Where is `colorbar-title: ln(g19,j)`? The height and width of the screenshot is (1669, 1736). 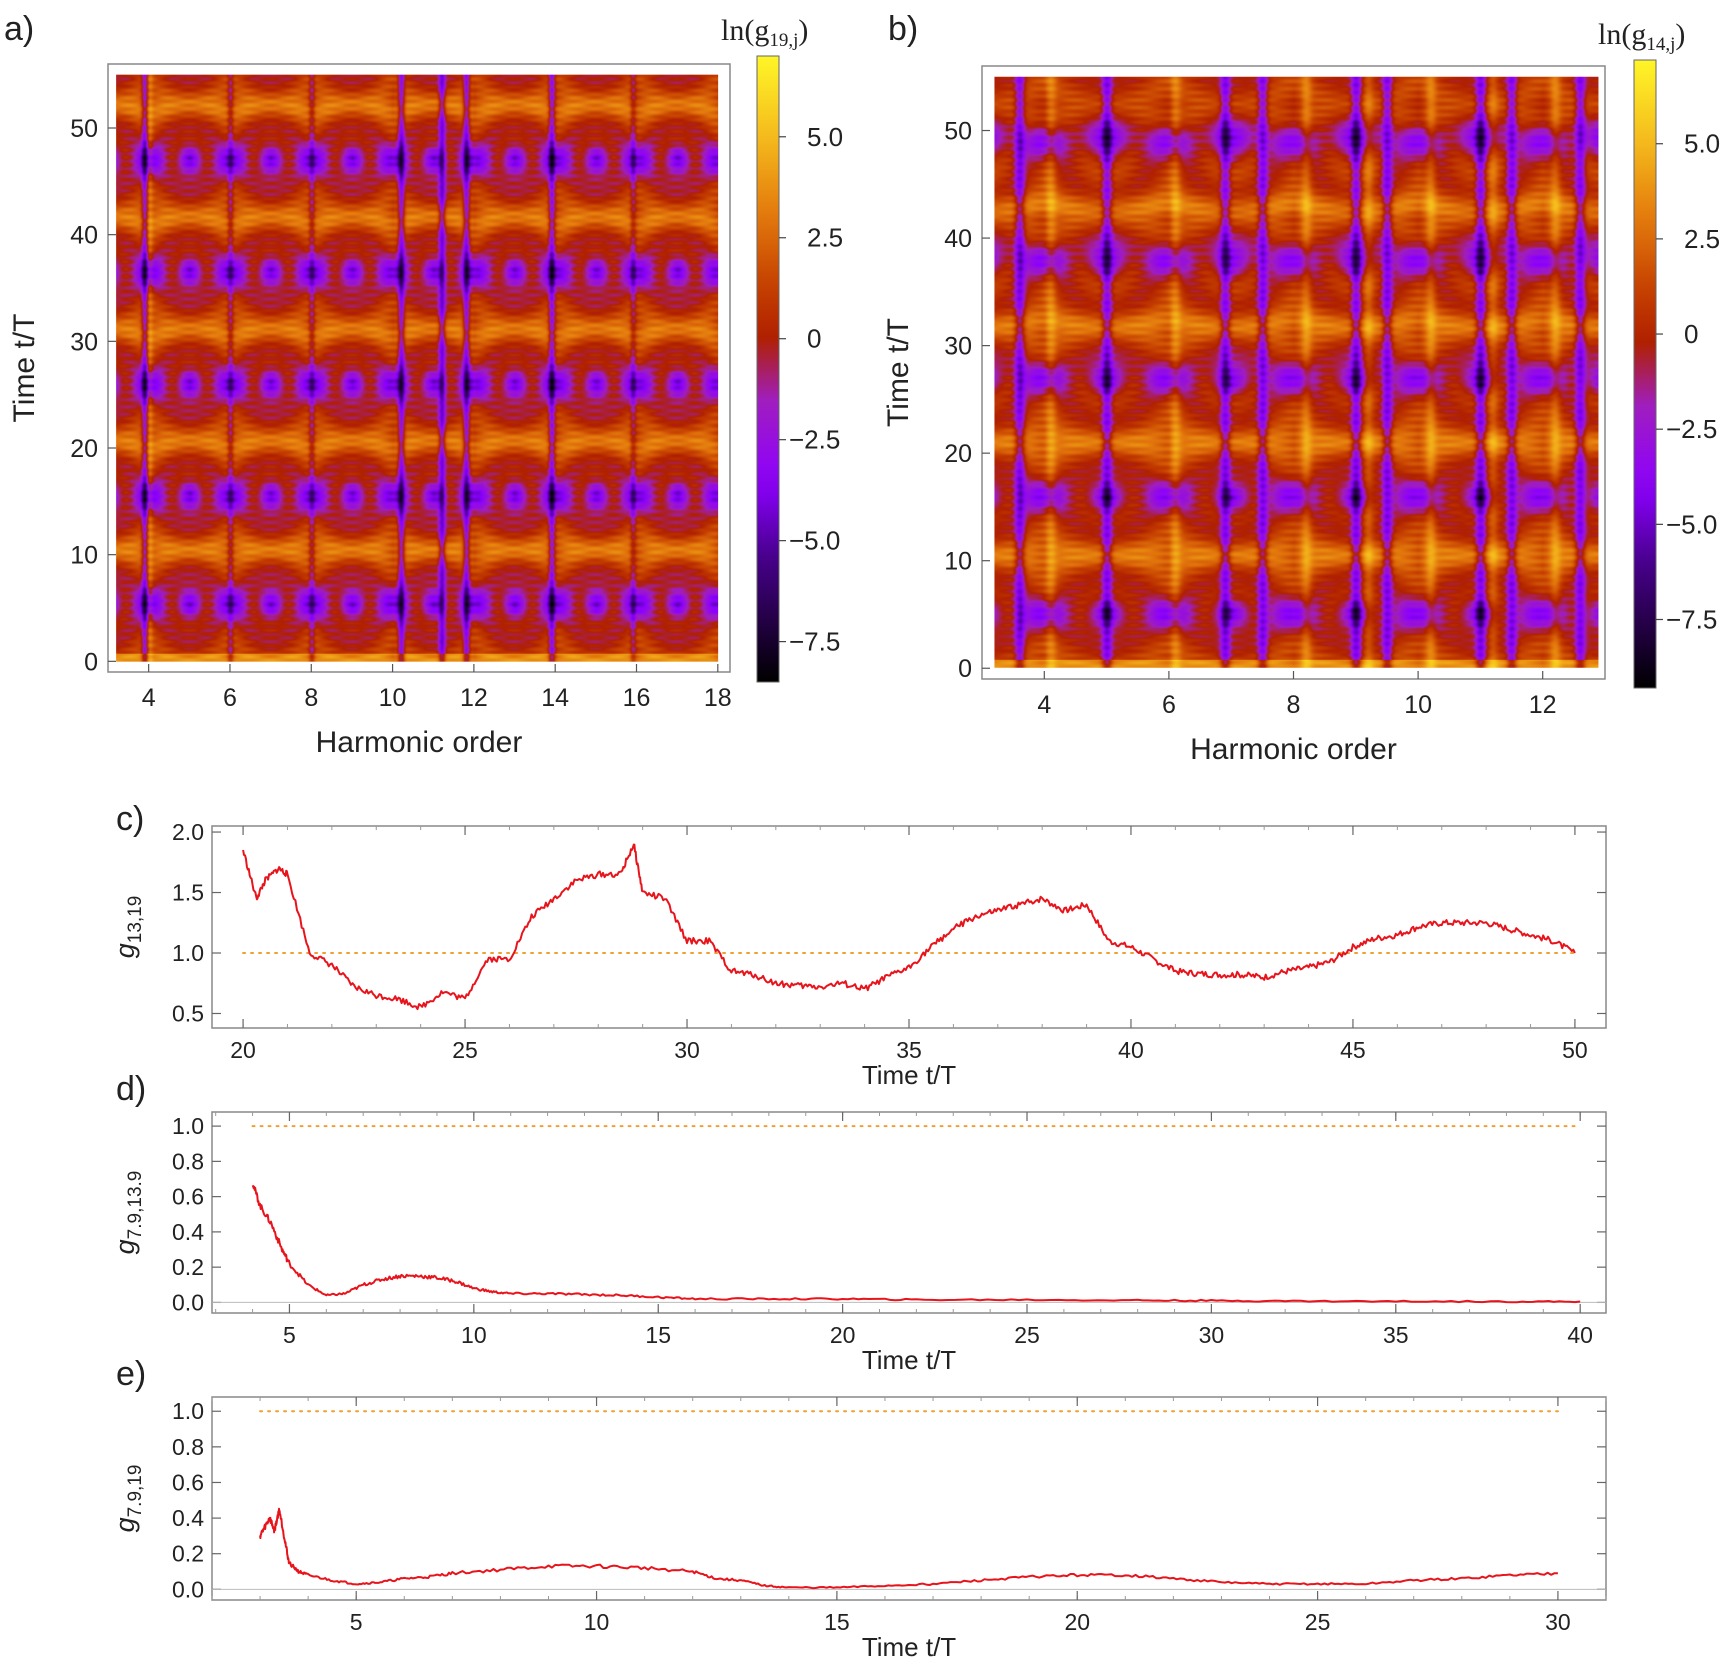
colorbar-title: ln(g19,j) is located at coordinates (764, 32).